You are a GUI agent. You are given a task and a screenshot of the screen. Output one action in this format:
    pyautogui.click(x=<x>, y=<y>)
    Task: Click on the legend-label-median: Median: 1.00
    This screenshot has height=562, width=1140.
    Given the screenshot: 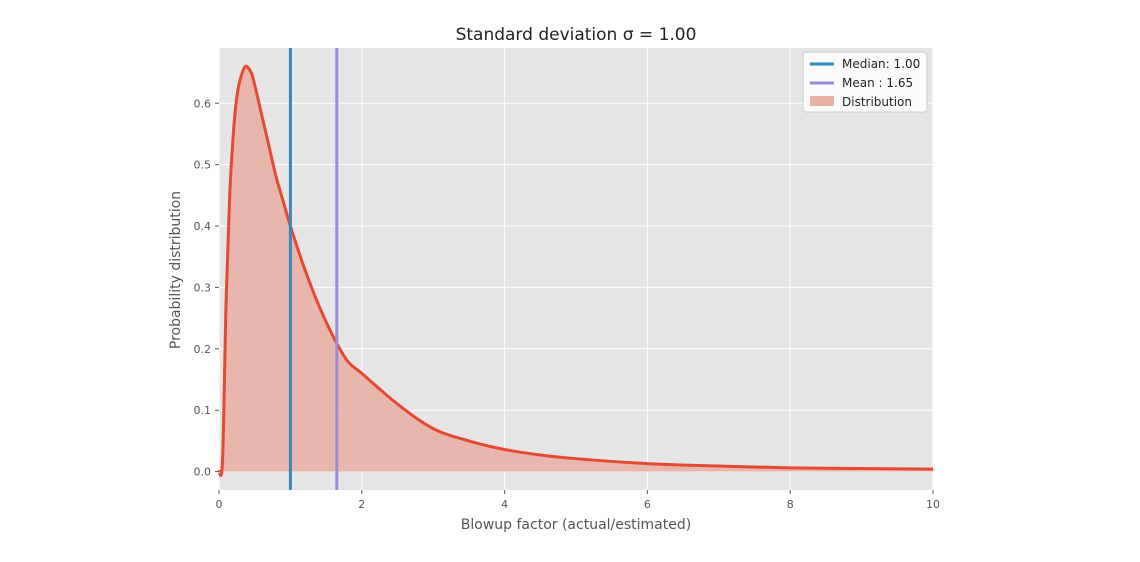 What is the action you would take?
    pyautogui.click(x=881, y=64)
    